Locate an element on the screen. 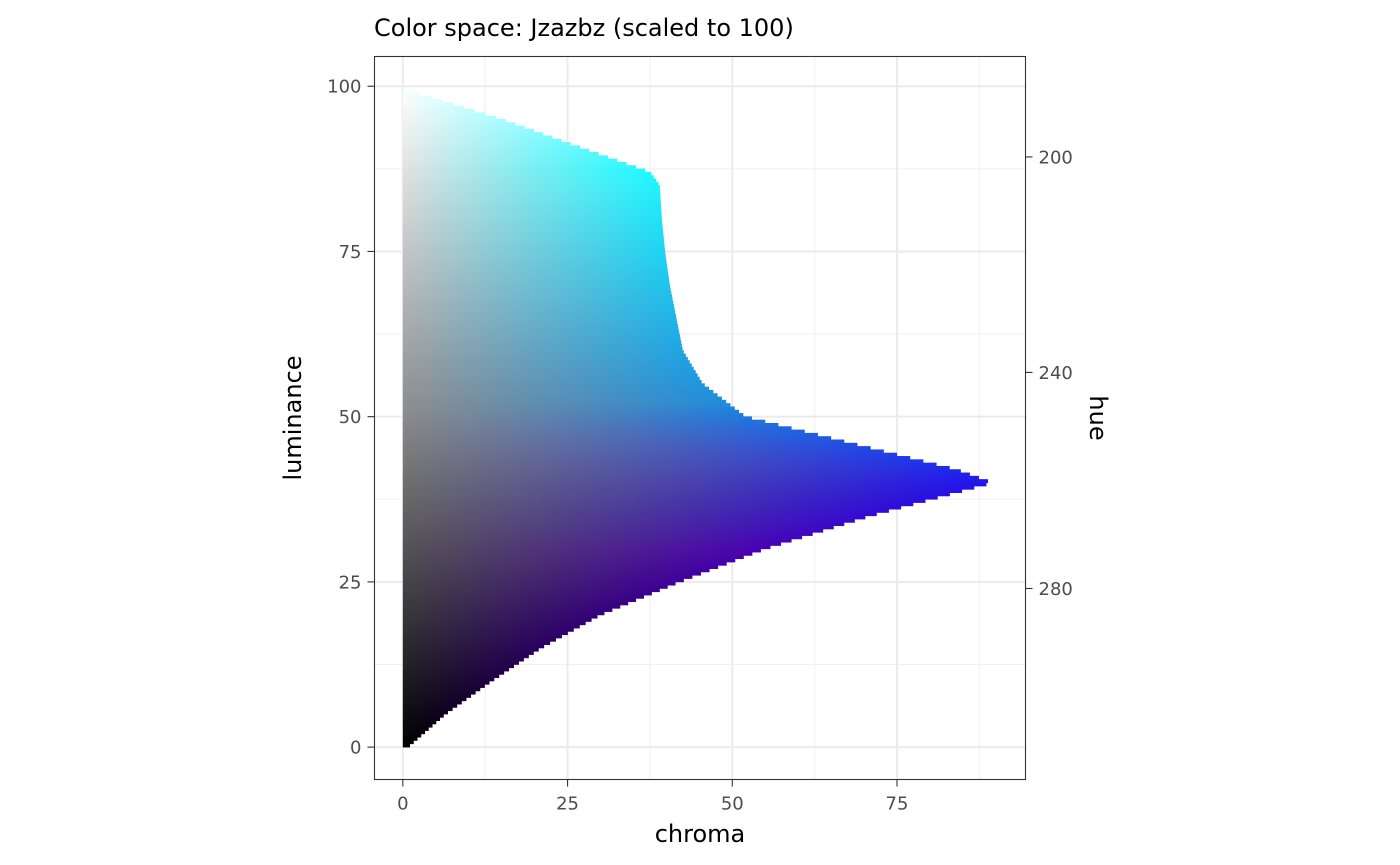 The height and width of the screenshot is (865, 1400). y-tick-label: 50 is located at coordinates (350, 417).